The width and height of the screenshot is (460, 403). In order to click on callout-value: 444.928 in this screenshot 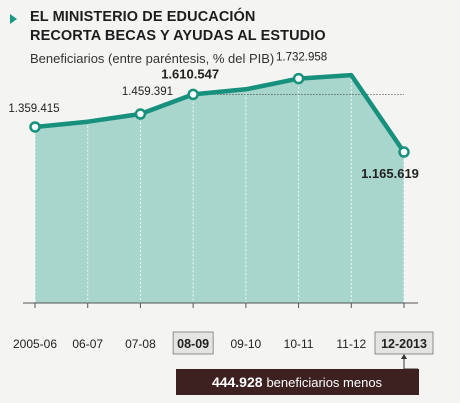, I will do `click(239, 382)`.